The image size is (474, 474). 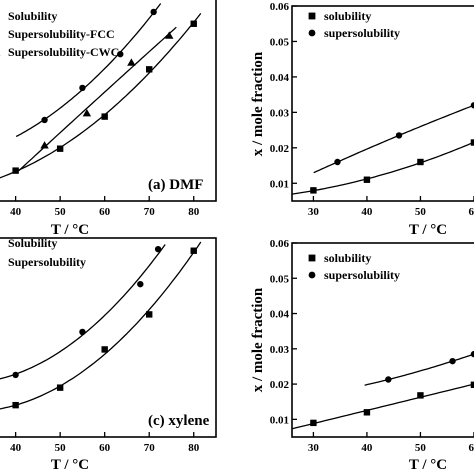 What do you see at coordinates (63, 52) in the screenshot?
I see `legend-label: Supersolubility-CWC` at bounding box center [63, 52].